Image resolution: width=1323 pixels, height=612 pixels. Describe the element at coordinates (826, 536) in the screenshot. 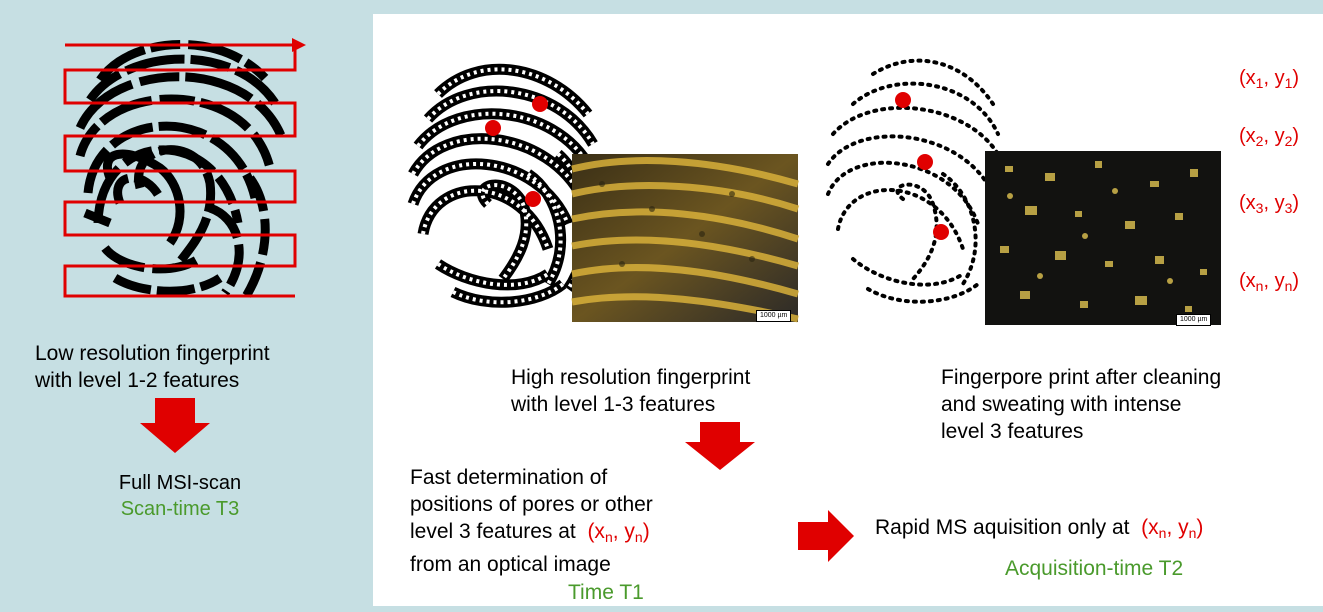

I see `right-arrow` at that location.